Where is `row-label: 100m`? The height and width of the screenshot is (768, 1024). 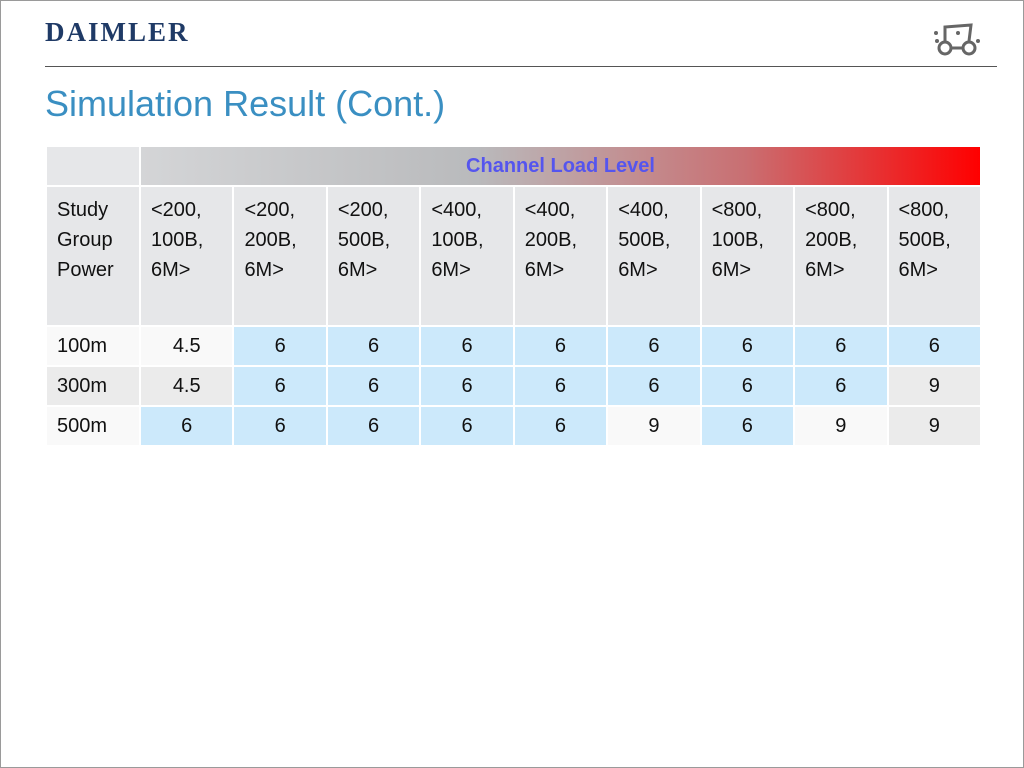 row-label: 100m is located at coordinates (93, 346).